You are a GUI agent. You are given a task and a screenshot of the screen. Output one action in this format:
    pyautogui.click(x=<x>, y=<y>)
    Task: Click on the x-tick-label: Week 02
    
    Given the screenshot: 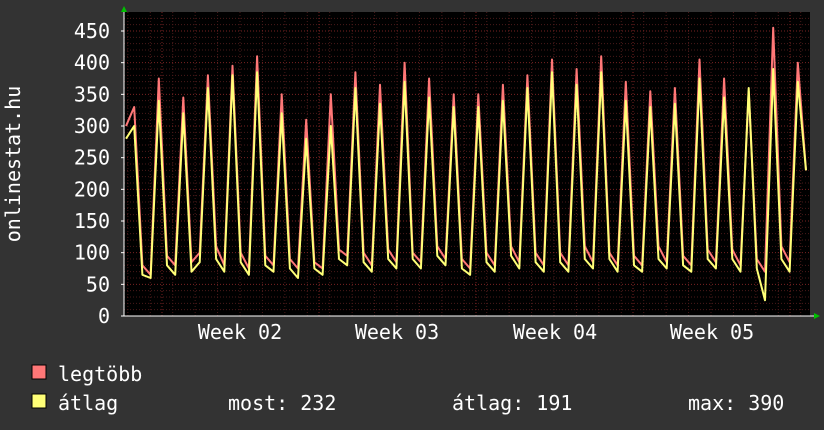 What is the action you would take?
    pyautogui.click(x=240, y=332)
    